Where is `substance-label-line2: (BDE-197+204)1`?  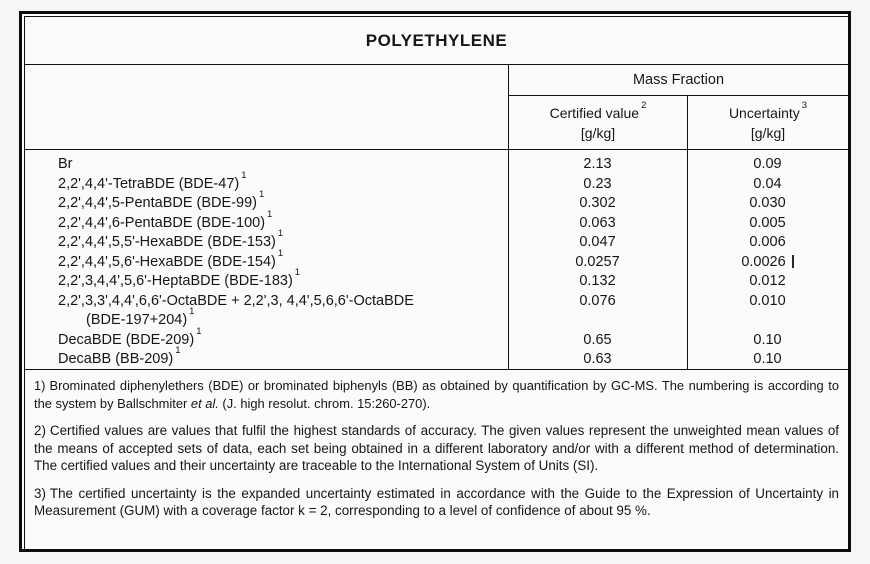 substance-label-line2: (BDE-197+204)1 is located at coordinates (140, 317).